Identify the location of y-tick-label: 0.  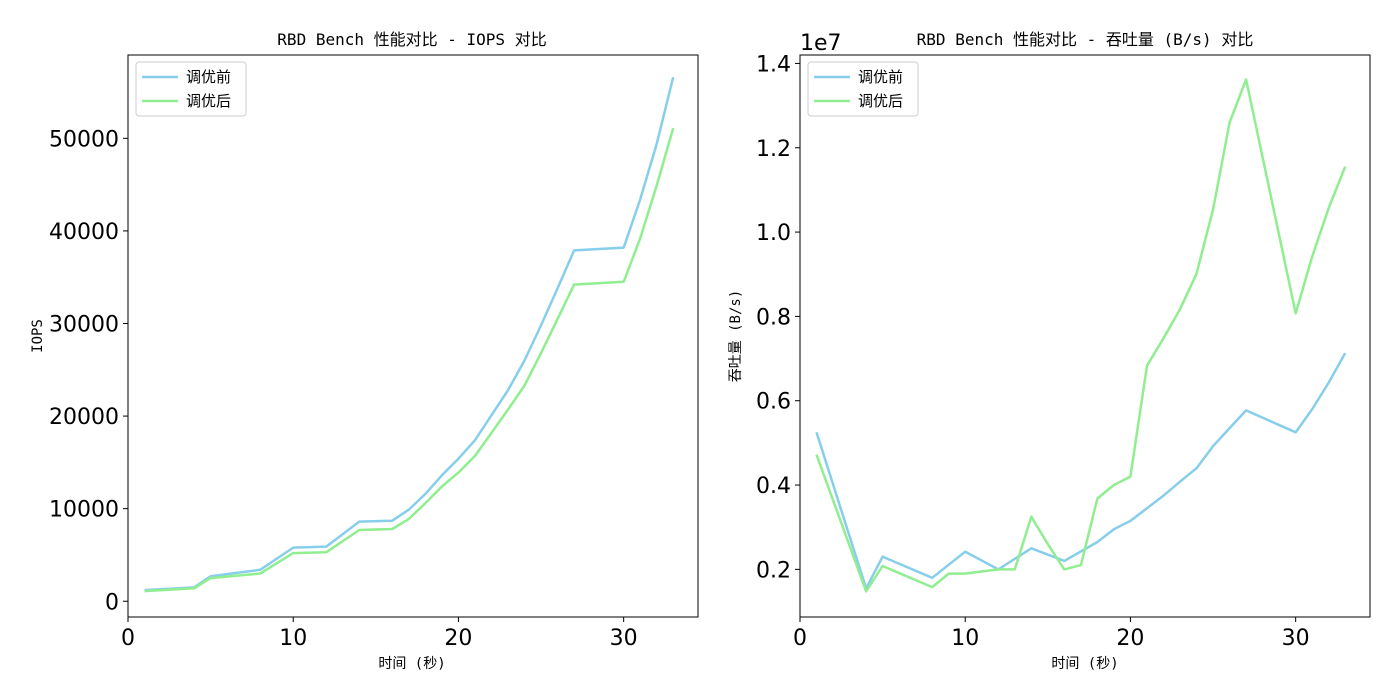
(112, 602).